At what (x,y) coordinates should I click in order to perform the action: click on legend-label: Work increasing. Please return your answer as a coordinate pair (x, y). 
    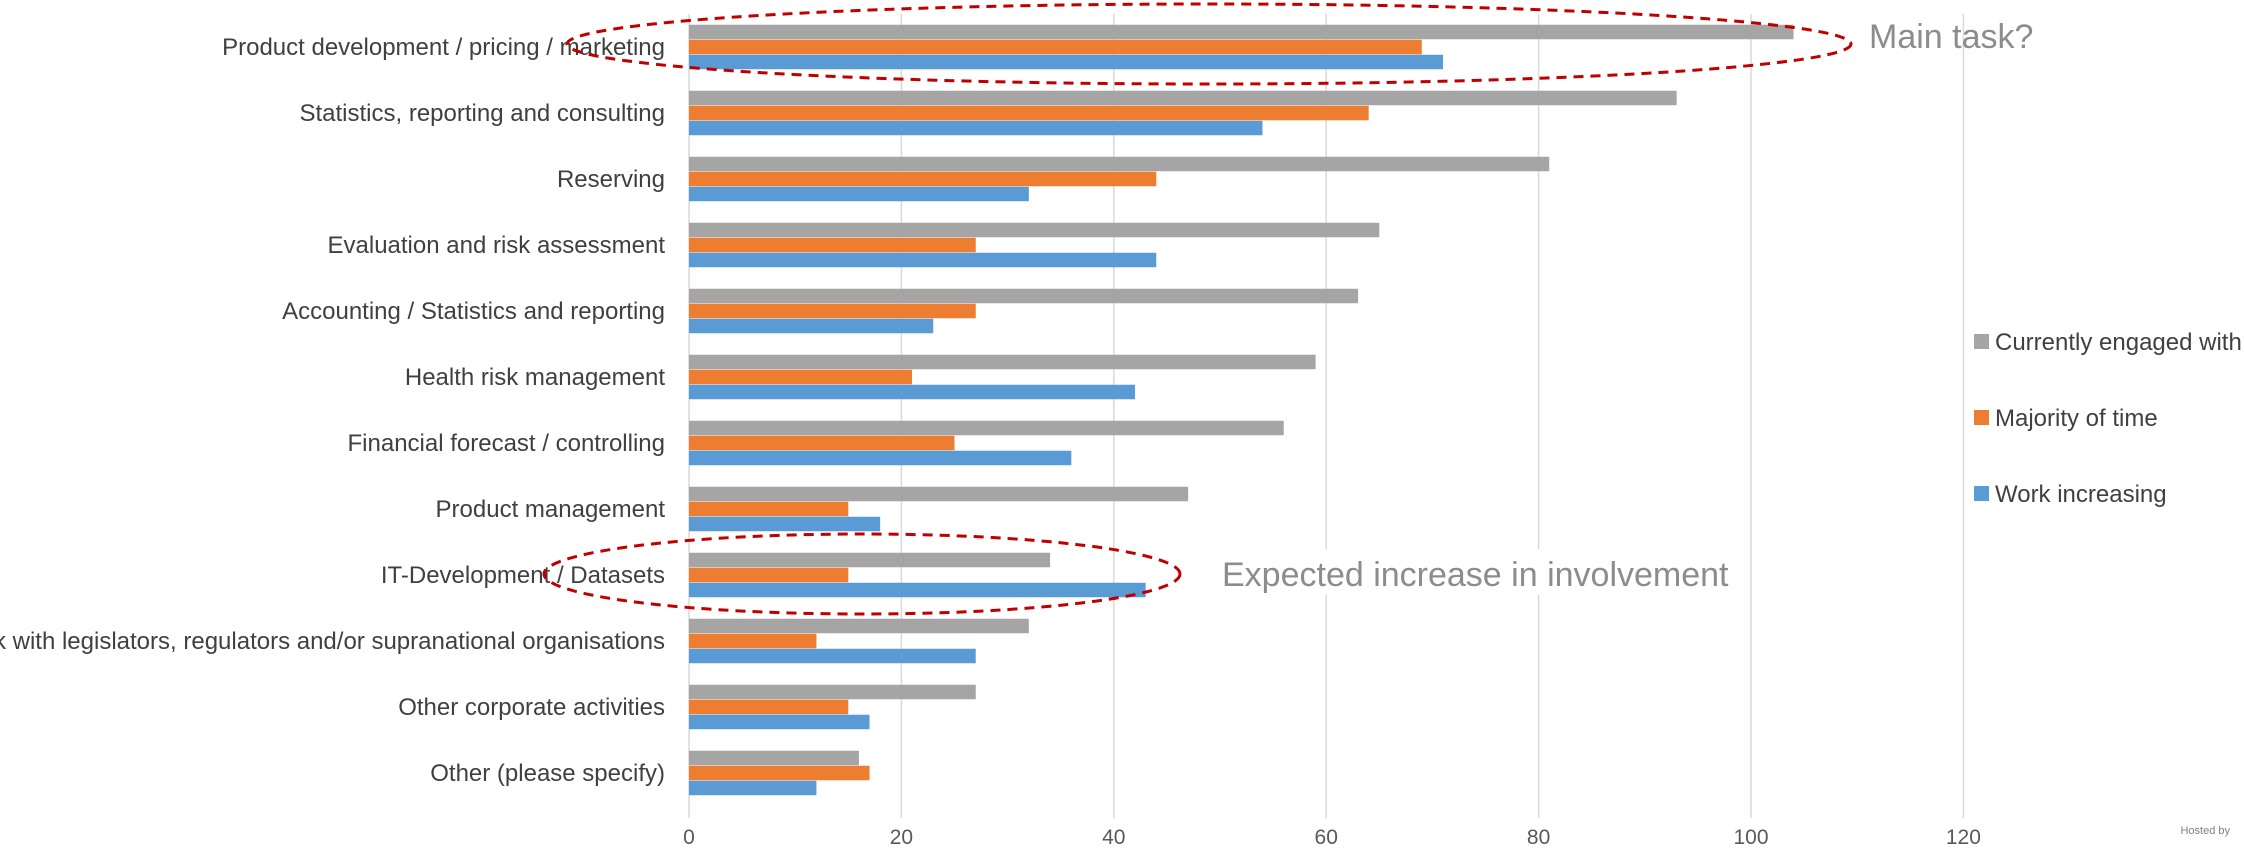
    Looking at the image, I should click on (2081, 494).